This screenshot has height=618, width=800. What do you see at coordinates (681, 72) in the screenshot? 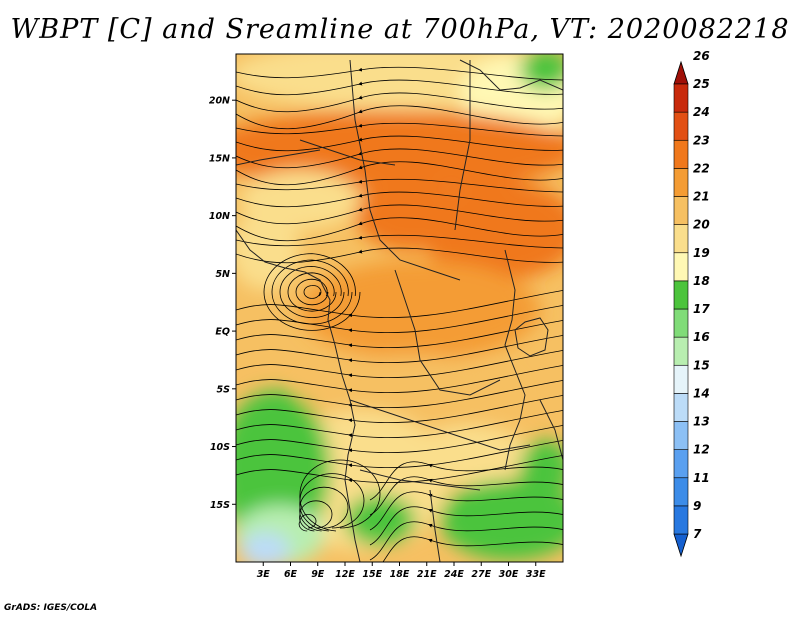
I see `colorbar-top-arrow` at bounding box center [681, 72].